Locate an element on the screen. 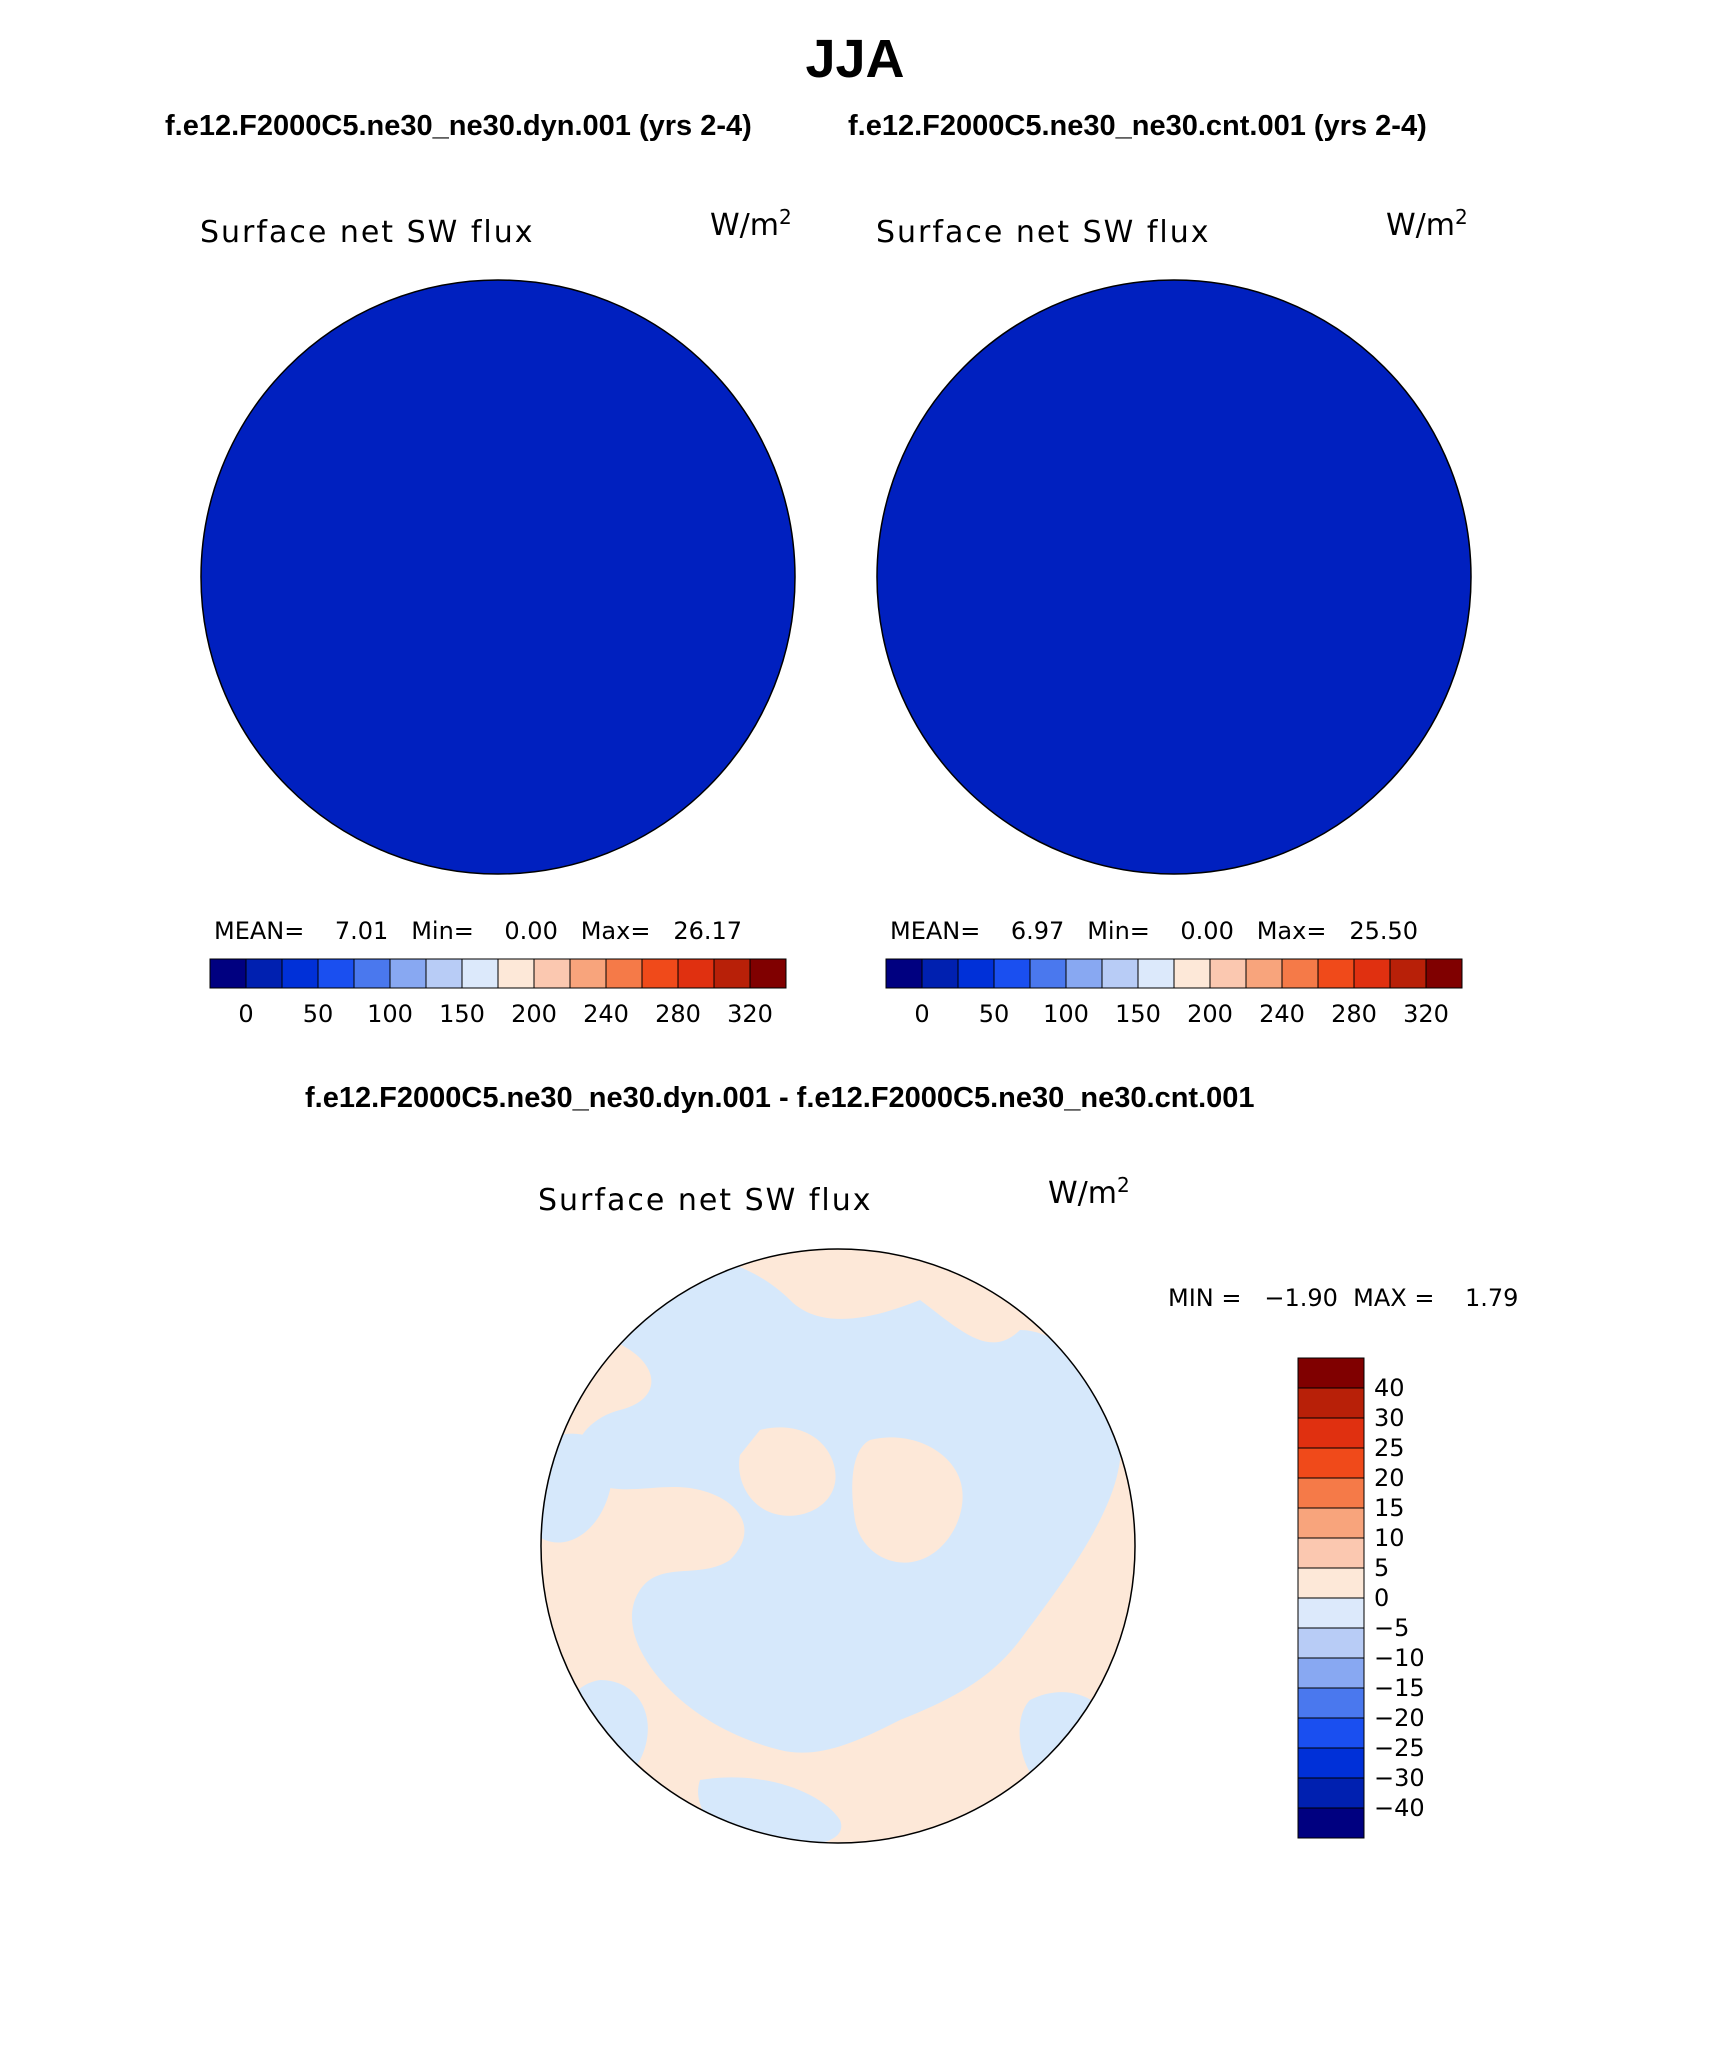 This screenshot has height=2061, width=1710. left-colorbar-tick-label: 320 is located at coordinates (750, 1014).